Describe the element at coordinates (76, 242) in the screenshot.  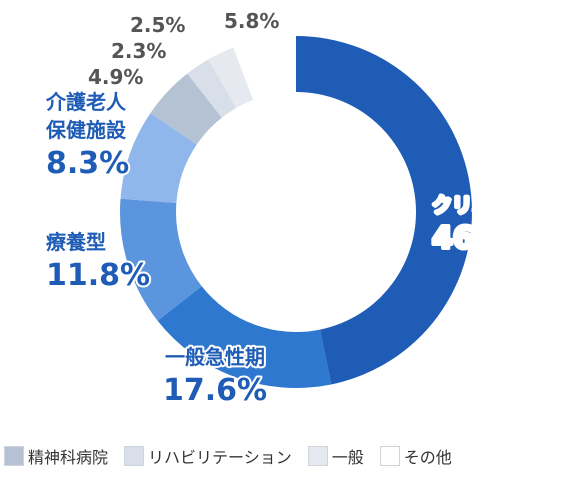
I see `category-label-ryoyo: 療養型` at that location.